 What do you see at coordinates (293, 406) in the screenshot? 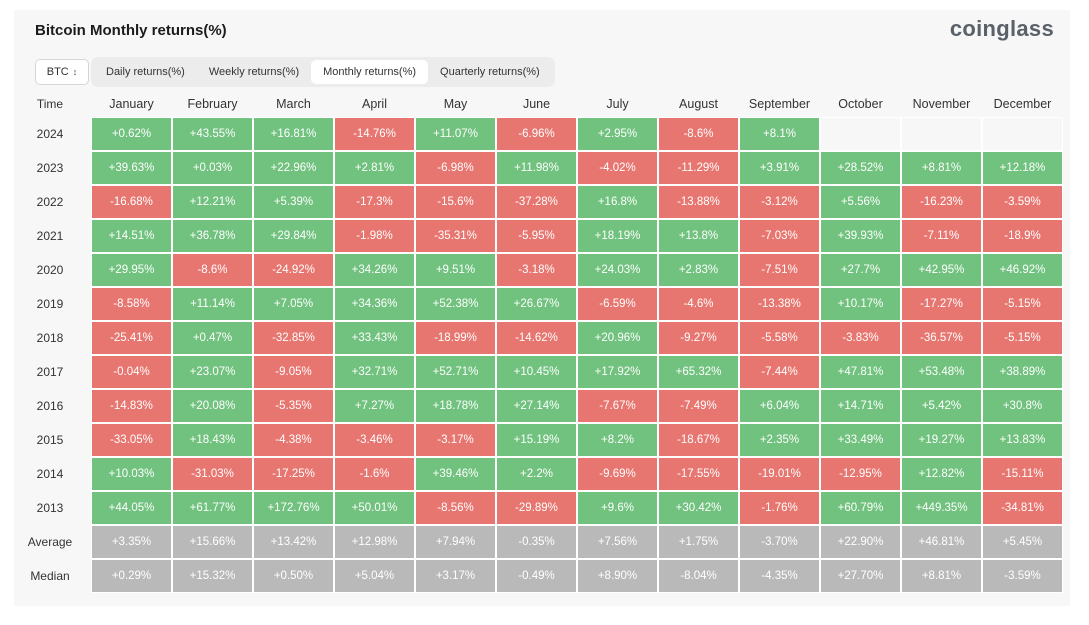
I see `return-cell: -5.35%` at bounding box center [293, 406].